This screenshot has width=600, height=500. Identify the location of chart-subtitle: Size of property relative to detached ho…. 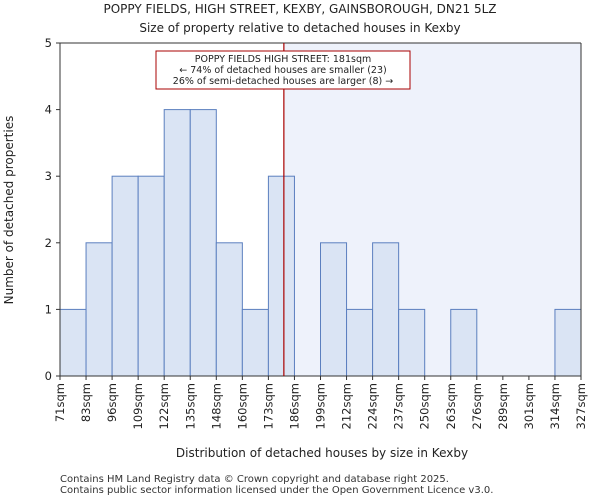
(299, 28).